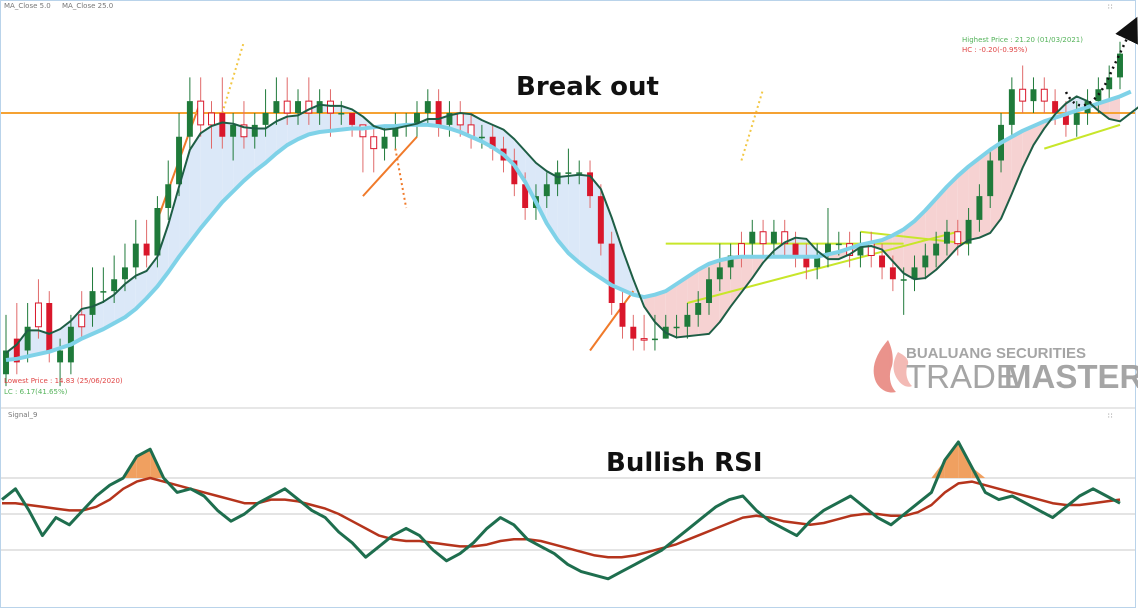 The height and width of the screenshot is (610, 1138). I want to click on bullish-rsi-annotation: Bullish RSI, so click(684, 463).